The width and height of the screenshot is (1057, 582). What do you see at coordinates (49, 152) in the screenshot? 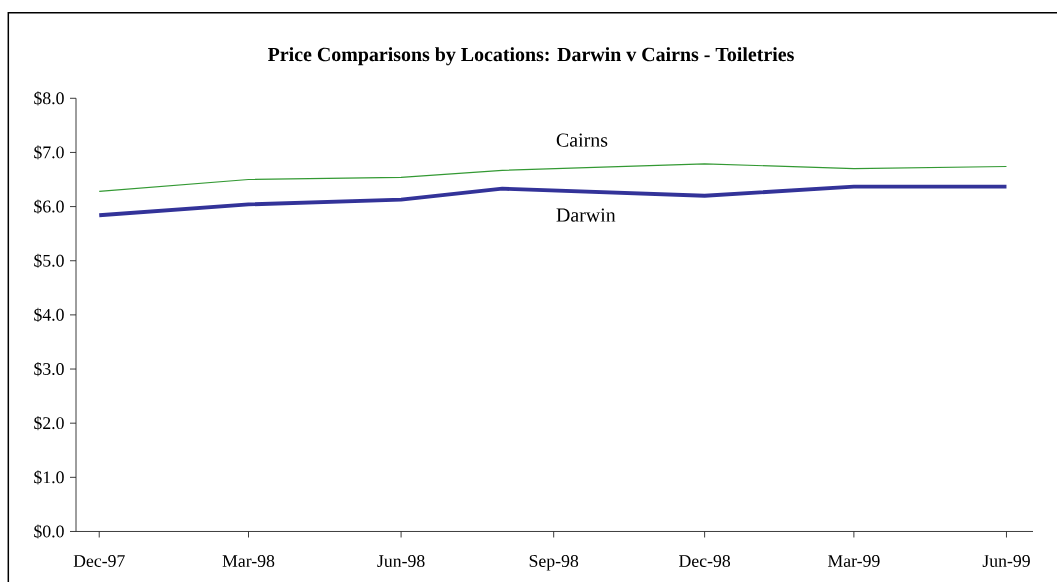
I see `y-tick-label: $7.0` at bounding box center [49, 152].